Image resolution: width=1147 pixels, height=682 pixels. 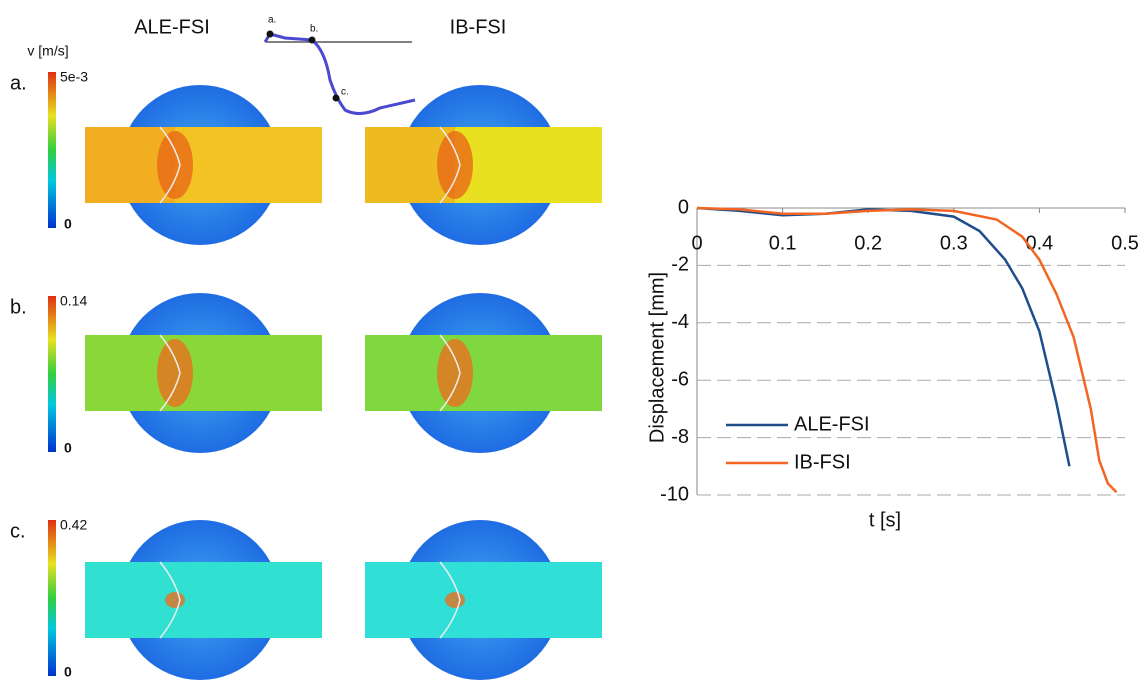 What do you see at coordinates (832, 424) in the screenshot?
I see `legend-label: ALE-FSI` at bounding box center [832, 424].